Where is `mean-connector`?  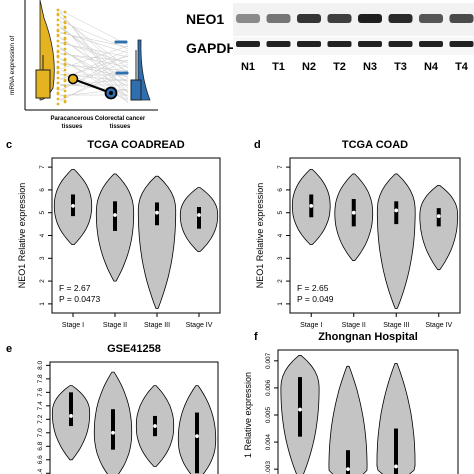 mean-connector is located at coordinates (92, 86).